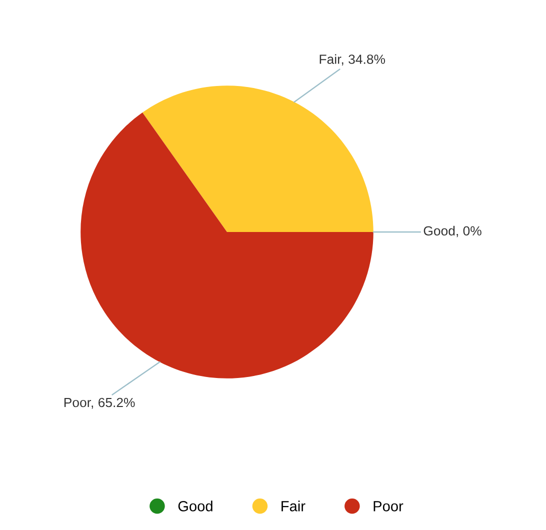 This screenshot has width=546, height=530. What do you see at coordinates (294, 506) in the screenshot?
I see `legend-label: Fair` at bounding box center [294, 506].